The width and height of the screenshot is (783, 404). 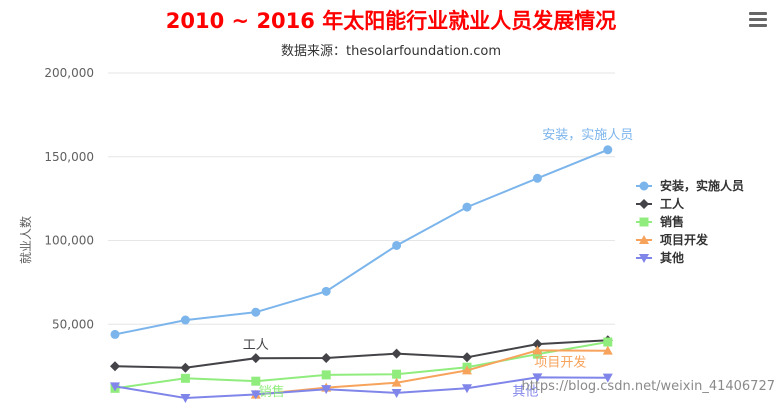 I want to click on y-tick-label: 200,000, so click(x=69, y=73).